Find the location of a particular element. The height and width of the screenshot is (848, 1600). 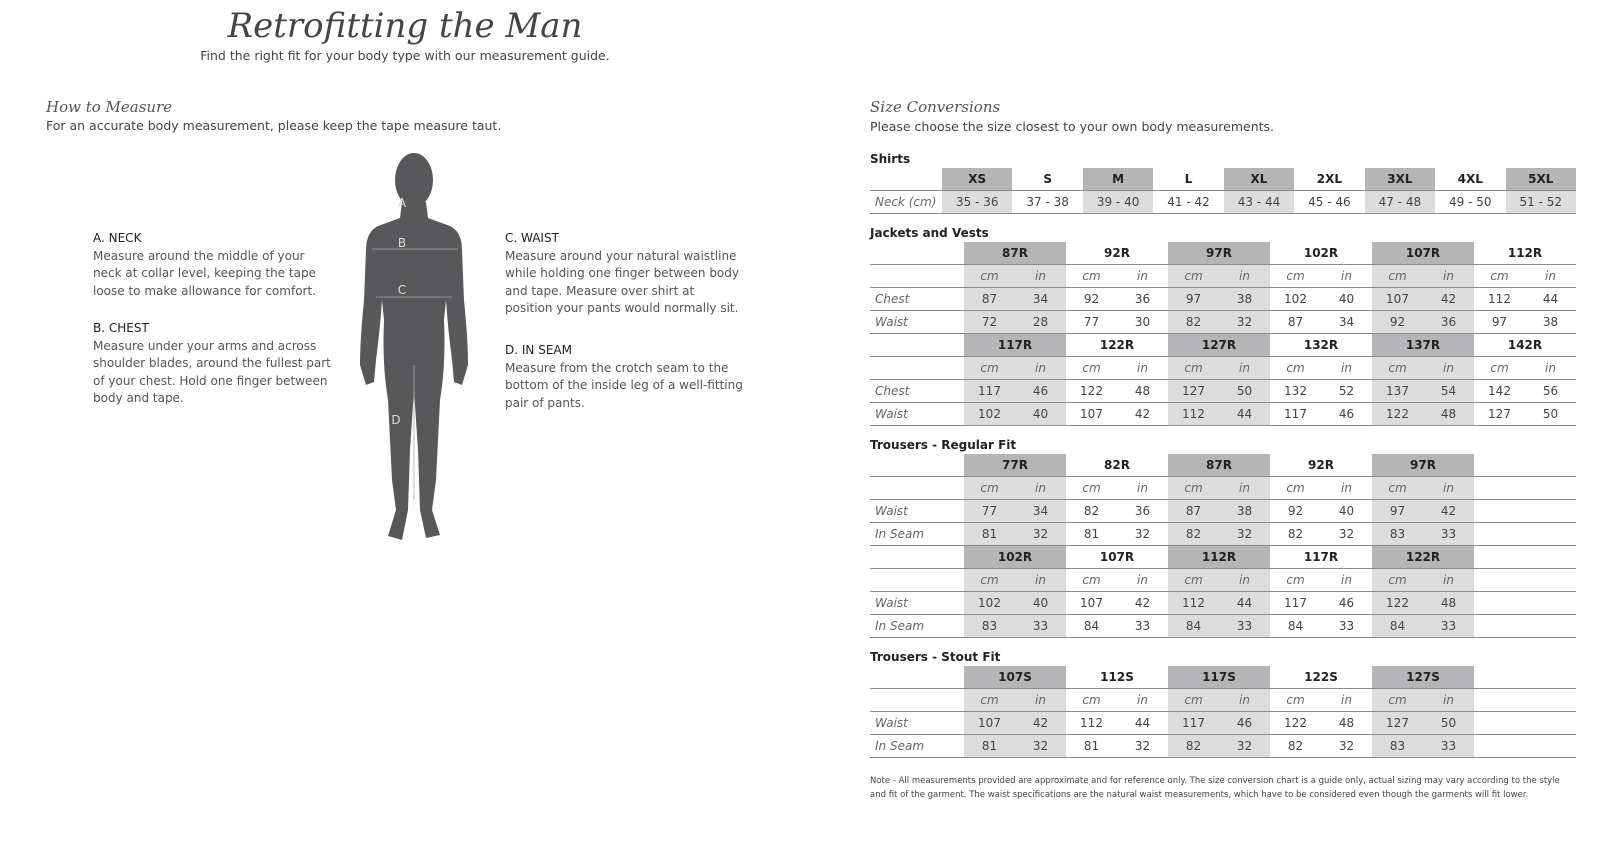

row-label: Chest is located at coordinates (917, 299).